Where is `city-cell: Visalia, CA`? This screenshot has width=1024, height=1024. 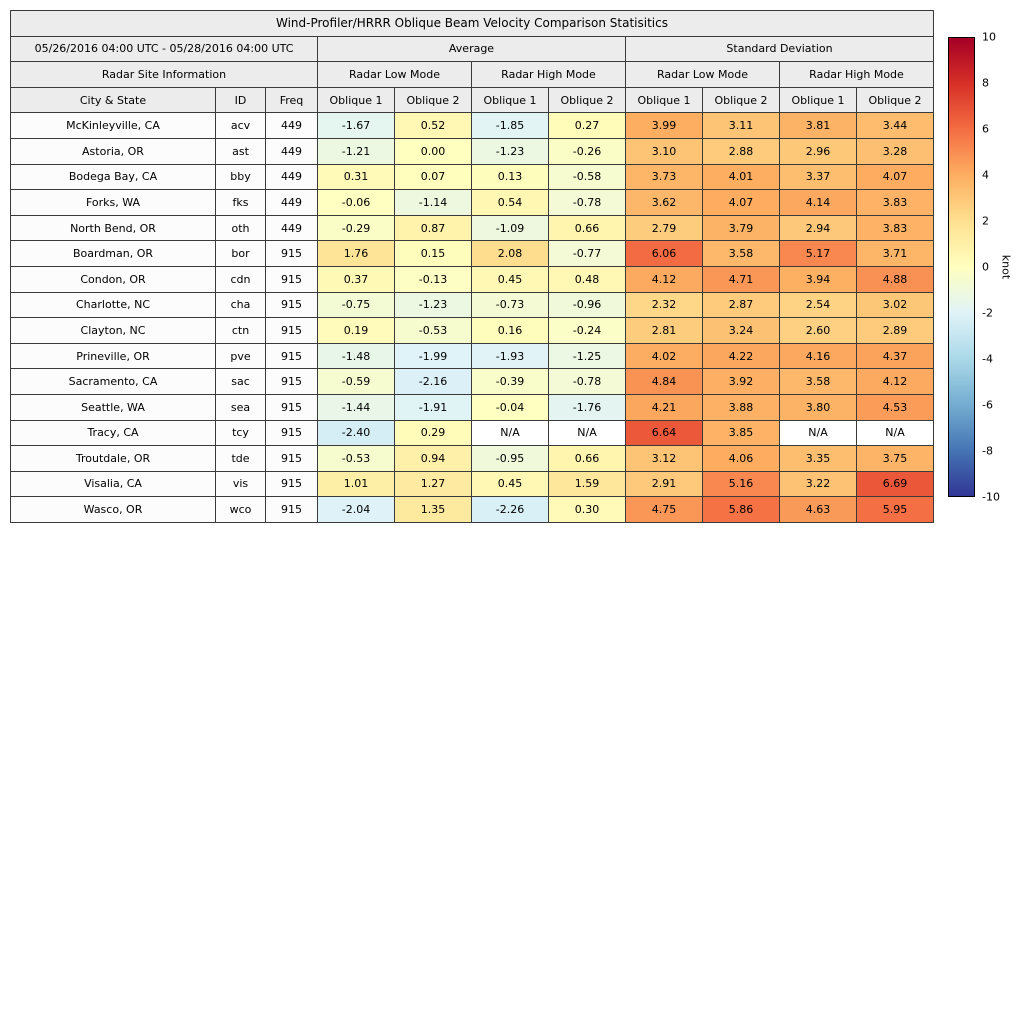
city-cell: Visalia, CA is located at coordinates (113, 484).